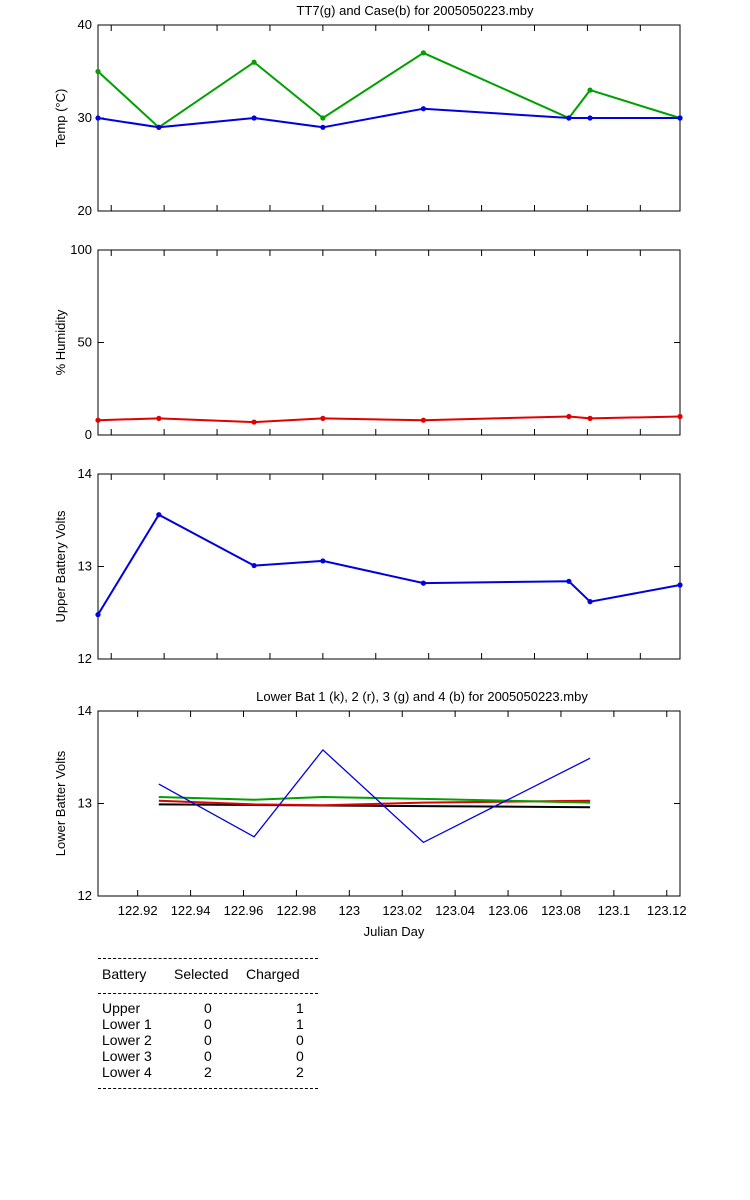 The height and width of the screenshot is (1200, 750). I want to click on table-row: Lower 1 0 1, so click(208, 1024).